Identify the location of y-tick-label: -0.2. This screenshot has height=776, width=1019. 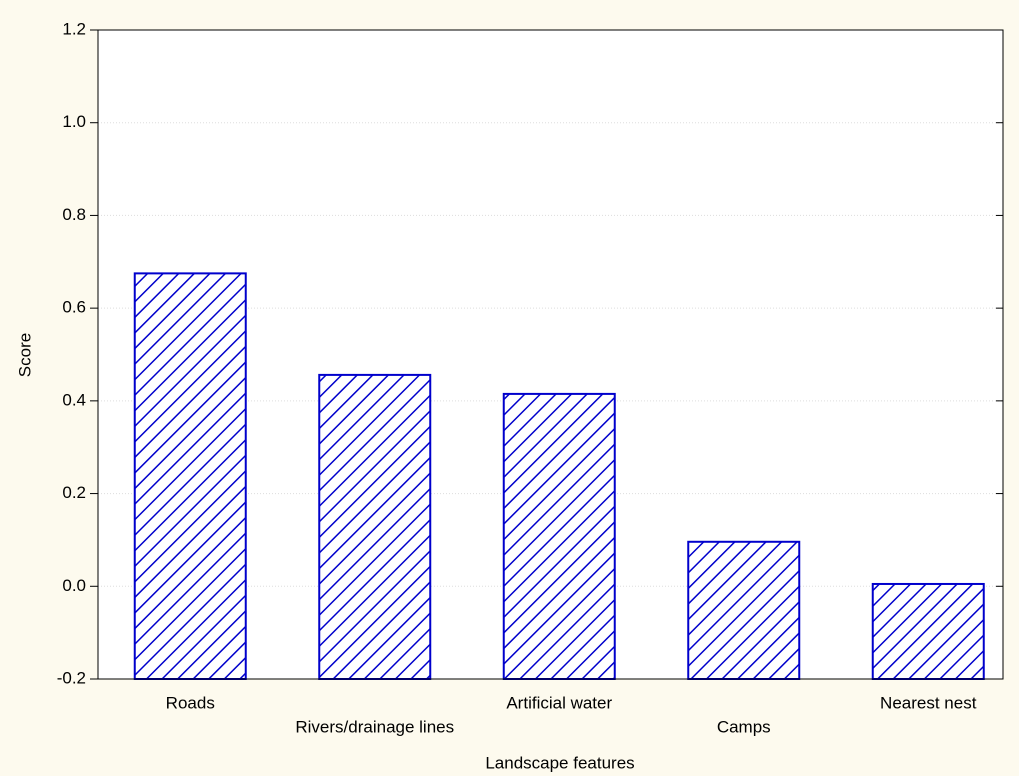
(71, 677).